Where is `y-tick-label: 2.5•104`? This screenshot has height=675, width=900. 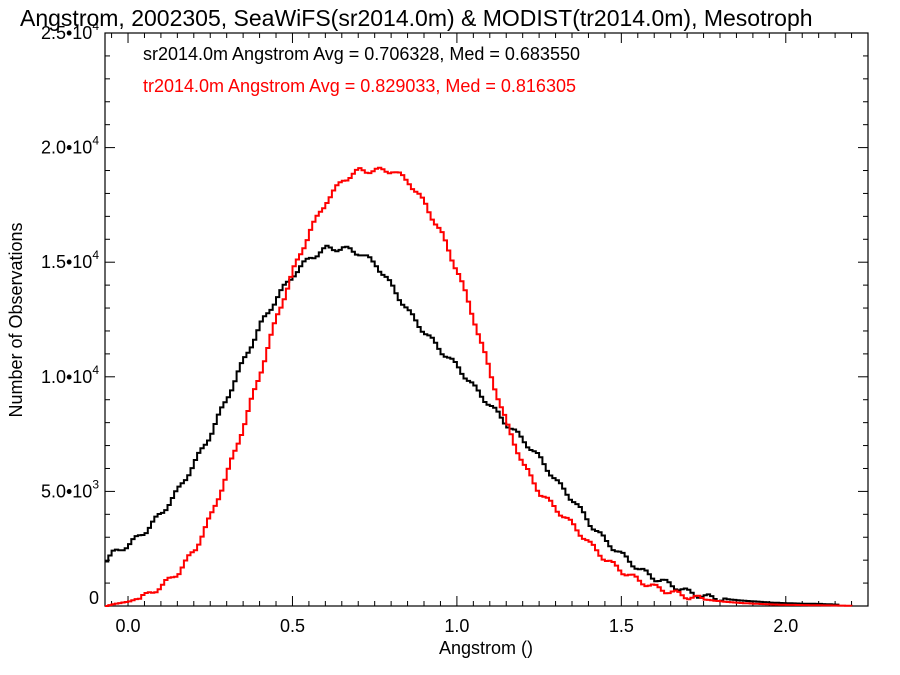
y-tick-label: 2.5•104 is located at coordinates (70, 31).